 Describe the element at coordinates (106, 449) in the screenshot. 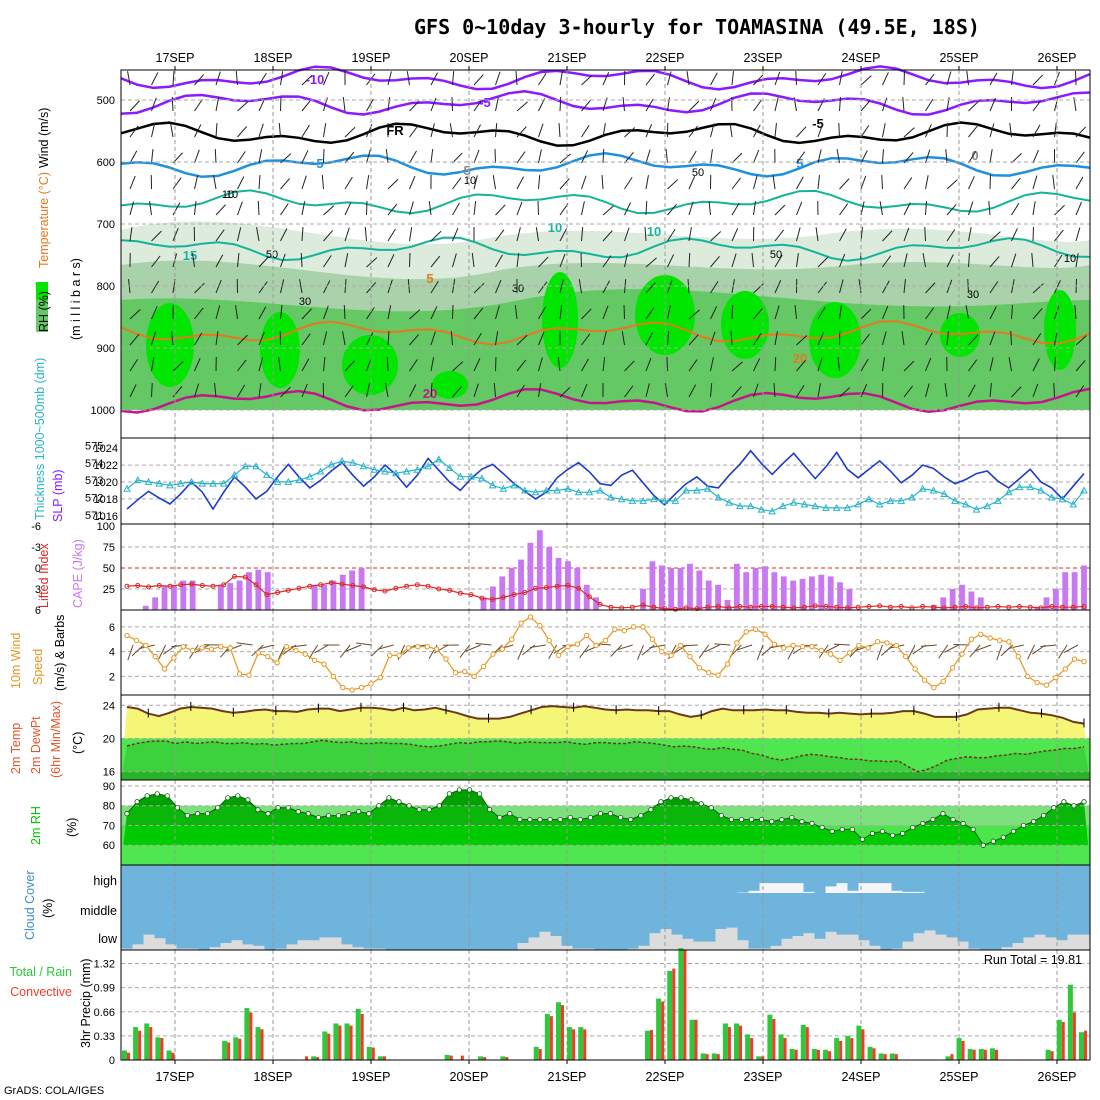

I see `slp-tick: 1024` at that location.